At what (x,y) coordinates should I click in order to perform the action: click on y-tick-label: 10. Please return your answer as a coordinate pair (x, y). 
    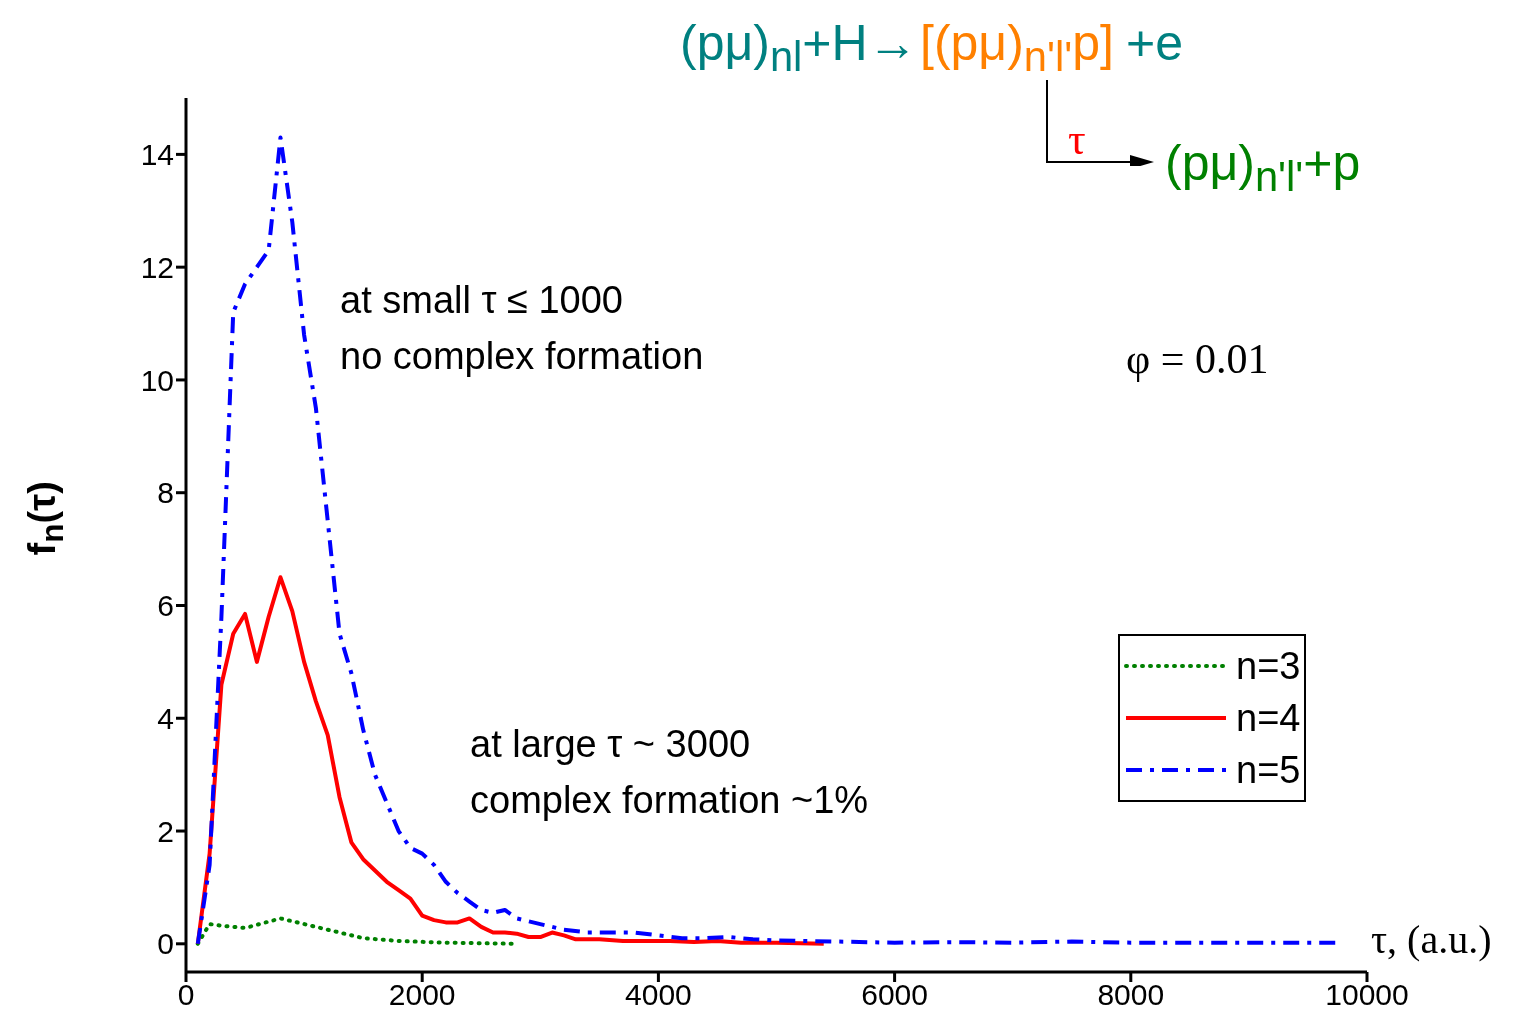
    Looking at the image, I should click on (157, 380).